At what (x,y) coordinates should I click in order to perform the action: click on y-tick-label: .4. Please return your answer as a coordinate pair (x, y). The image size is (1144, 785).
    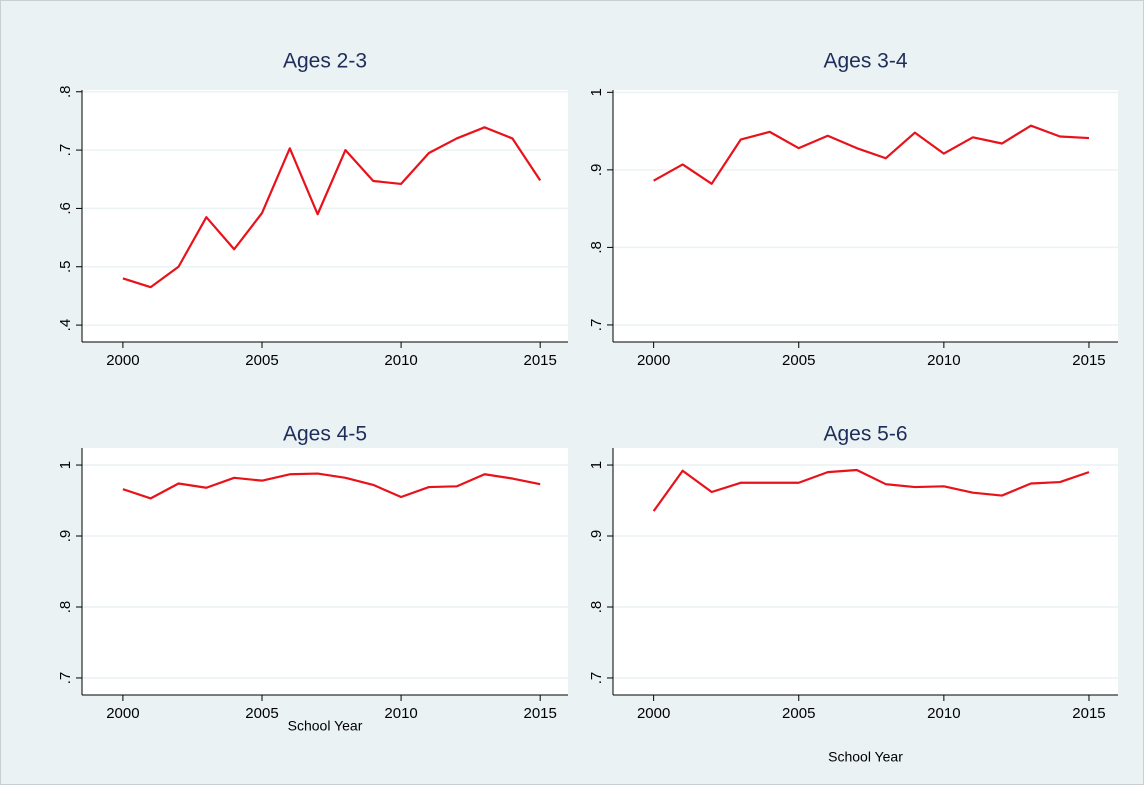
    Looking at the image, I should click on (65, 325).